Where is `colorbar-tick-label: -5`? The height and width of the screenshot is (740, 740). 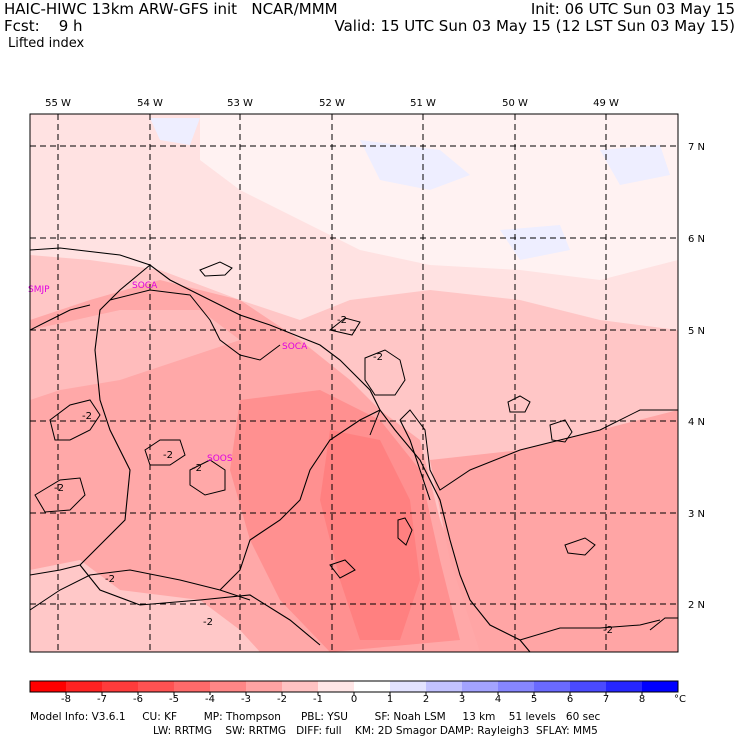
colorbar-tick-label: -5 is located at coordinates (174, 699).